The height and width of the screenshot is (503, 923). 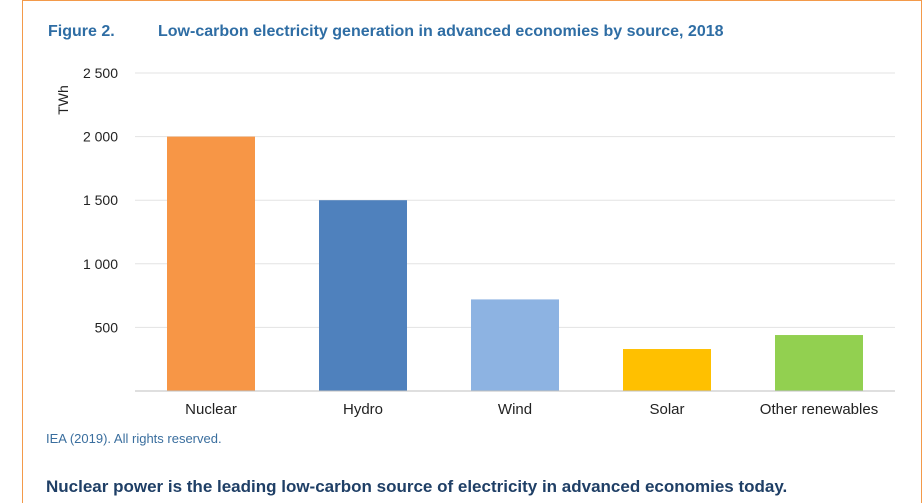 What do you see at coordinates (515, 409) in the screenshot?
I see `x-tick-label: Wind` at bounding box center [515, 409].